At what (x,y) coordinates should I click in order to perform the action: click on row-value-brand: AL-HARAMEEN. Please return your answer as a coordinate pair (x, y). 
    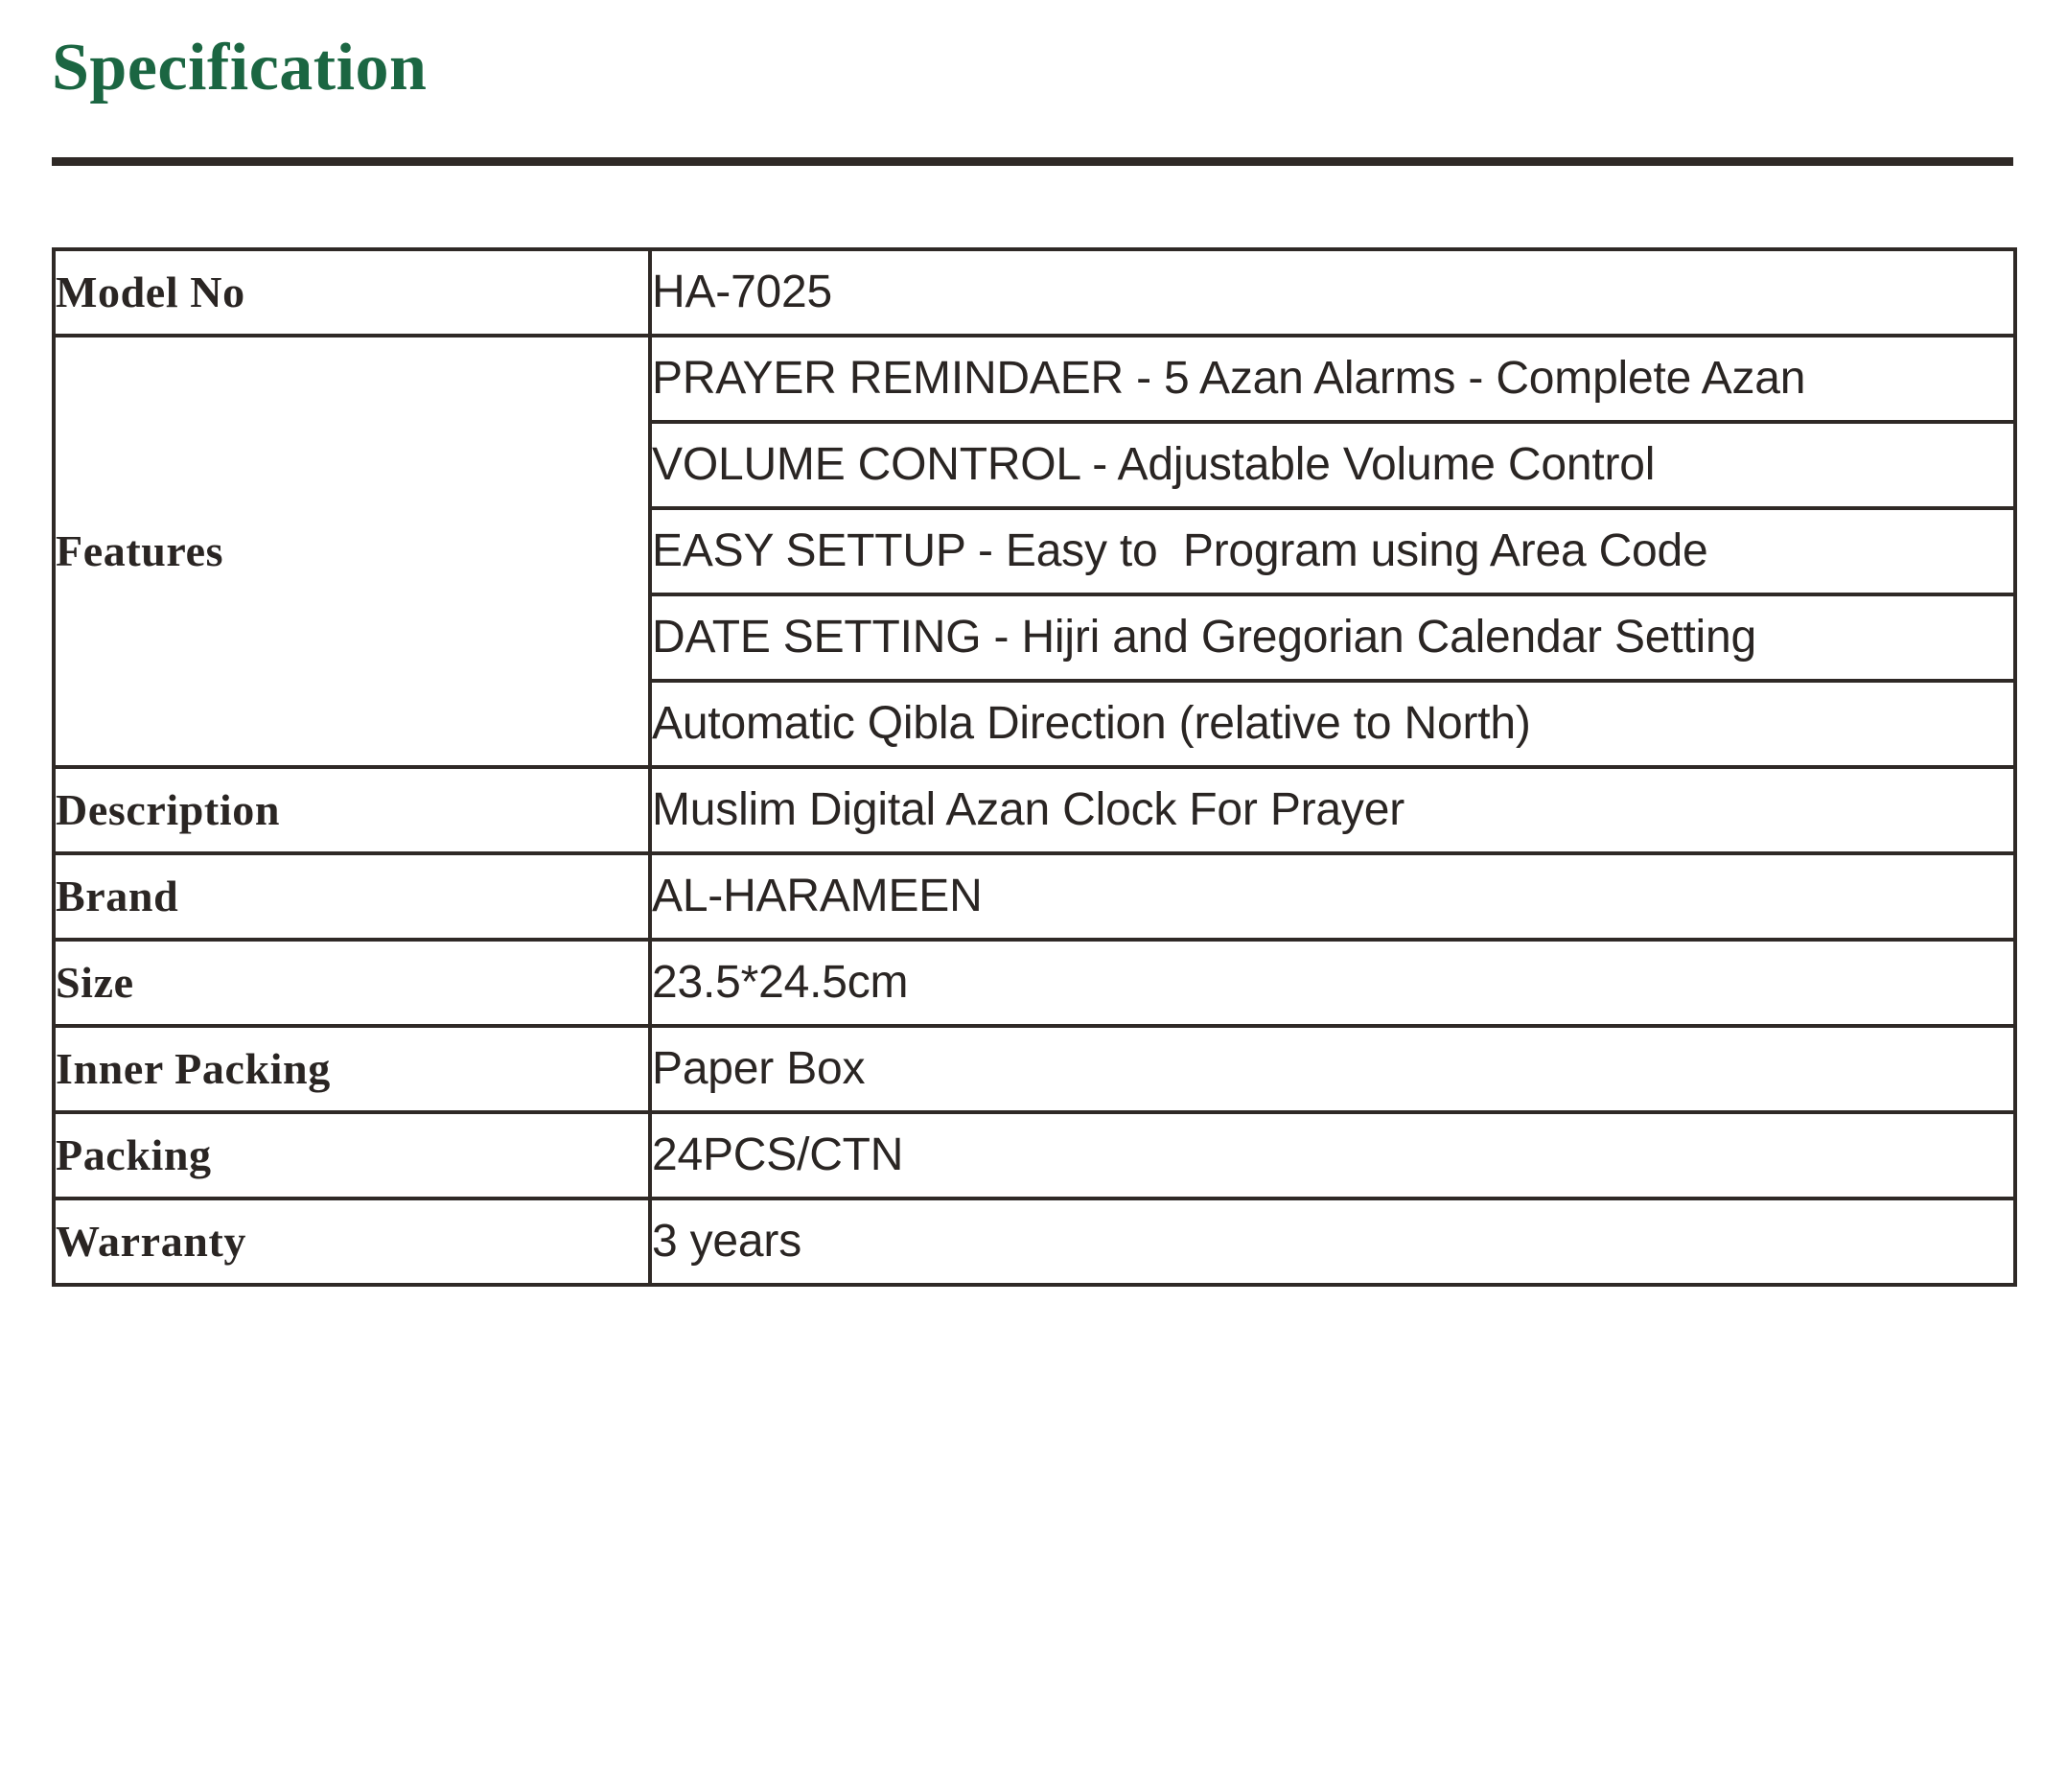
    Looking at the image, I should click on (1332, 896).